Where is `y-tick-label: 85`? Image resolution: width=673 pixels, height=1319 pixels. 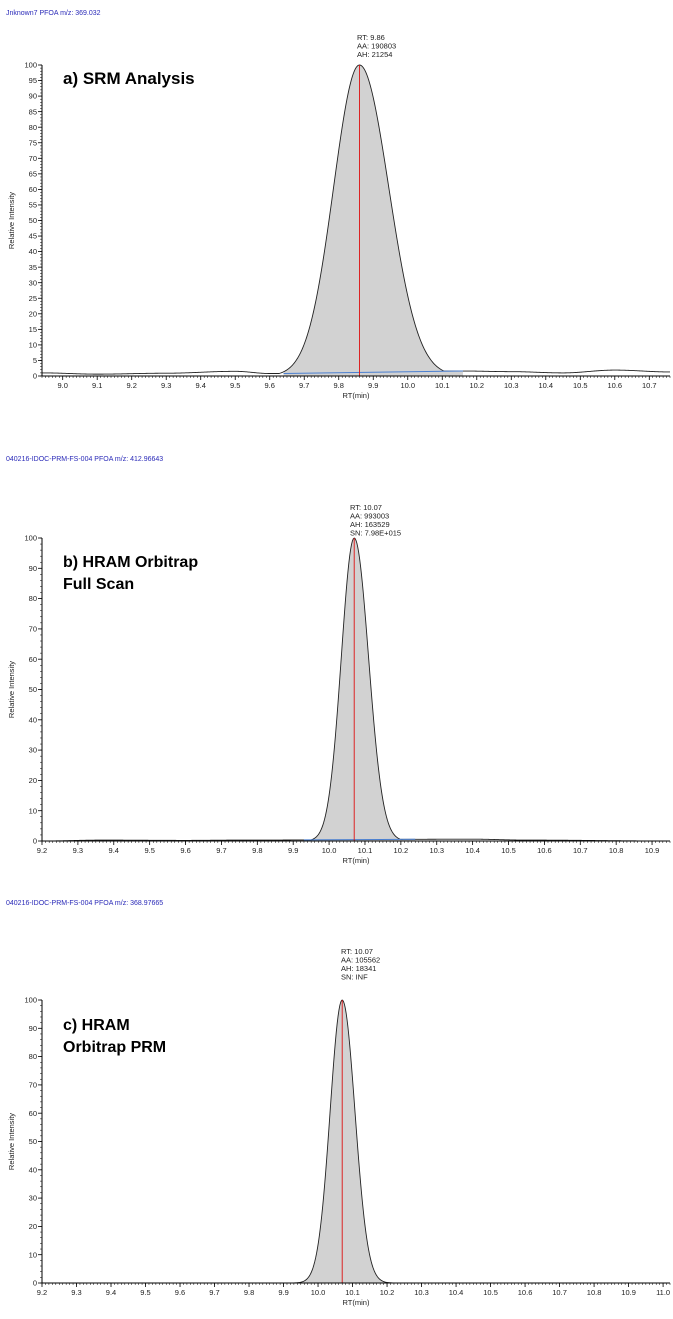 y-tick-label: 85 is located at coordinates (33, 111).